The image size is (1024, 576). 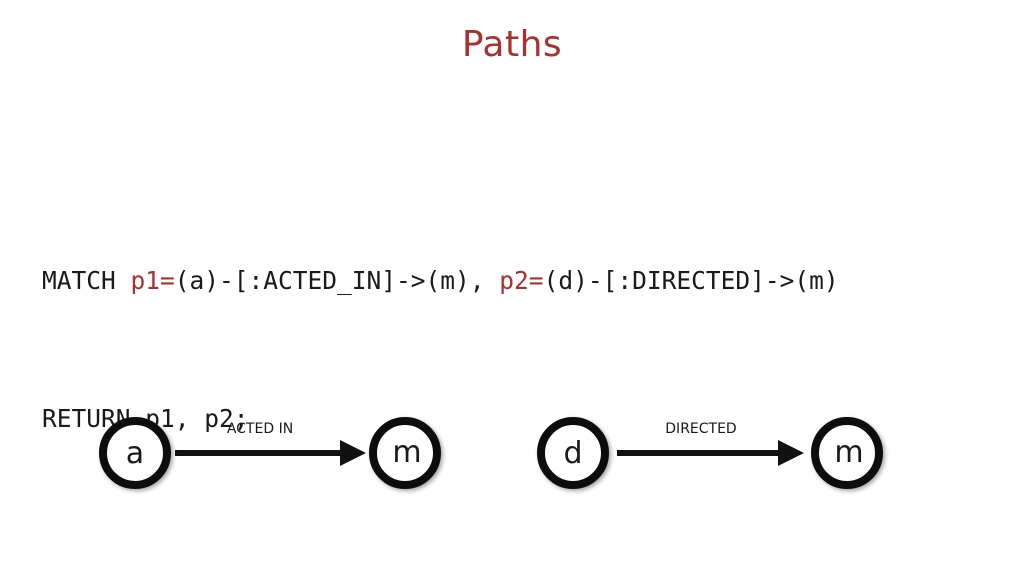 I want to click on node-d: d, so click(x=573, y=453).